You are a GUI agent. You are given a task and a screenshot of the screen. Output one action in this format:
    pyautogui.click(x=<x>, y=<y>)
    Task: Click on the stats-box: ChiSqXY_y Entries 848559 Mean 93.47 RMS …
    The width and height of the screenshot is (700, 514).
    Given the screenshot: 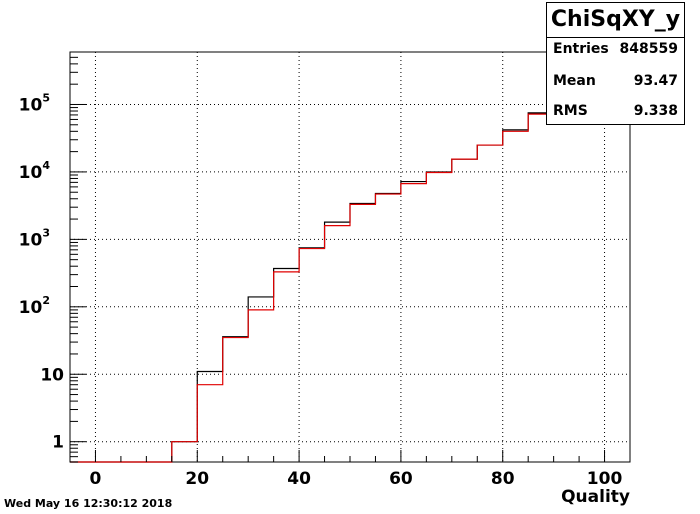 What is the action you would take?
    pyautogui.click(x=615, y=63)
    